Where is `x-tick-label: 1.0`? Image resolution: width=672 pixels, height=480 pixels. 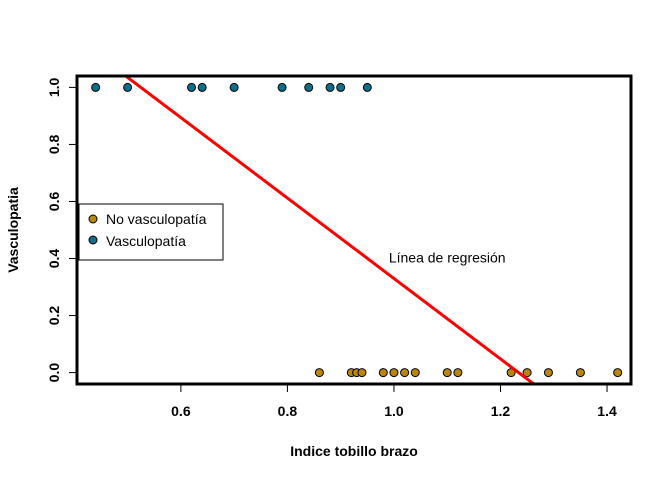
x-tick-label: 1.0 is located at coordinates (394, 411).